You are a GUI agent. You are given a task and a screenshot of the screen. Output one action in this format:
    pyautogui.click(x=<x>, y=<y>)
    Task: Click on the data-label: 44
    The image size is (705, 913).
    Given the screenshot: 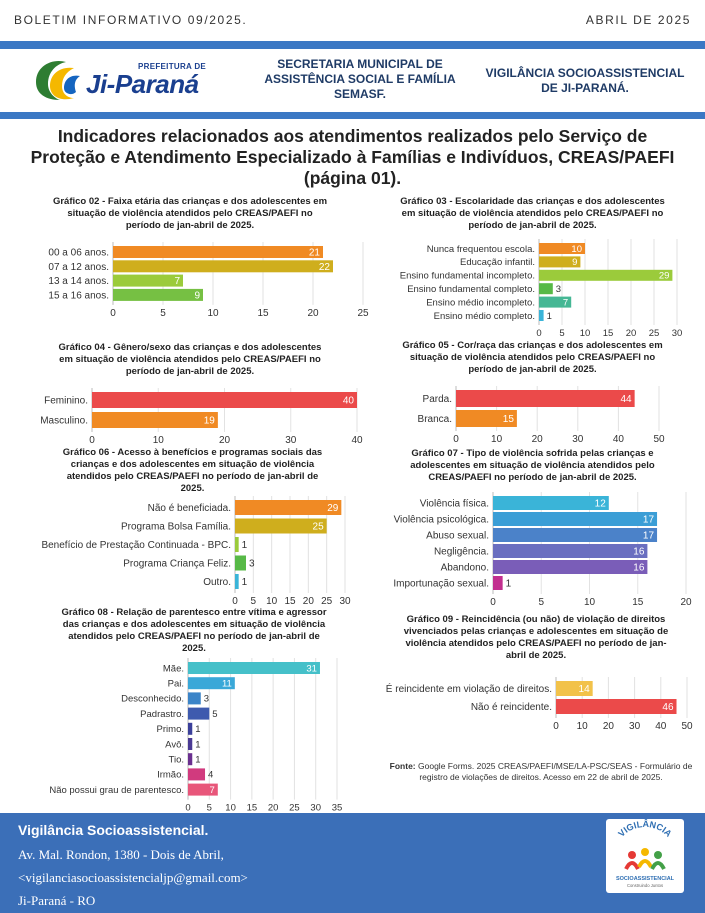 What is the action you would take?
    pyautogui.click(x=627, y=399)
    